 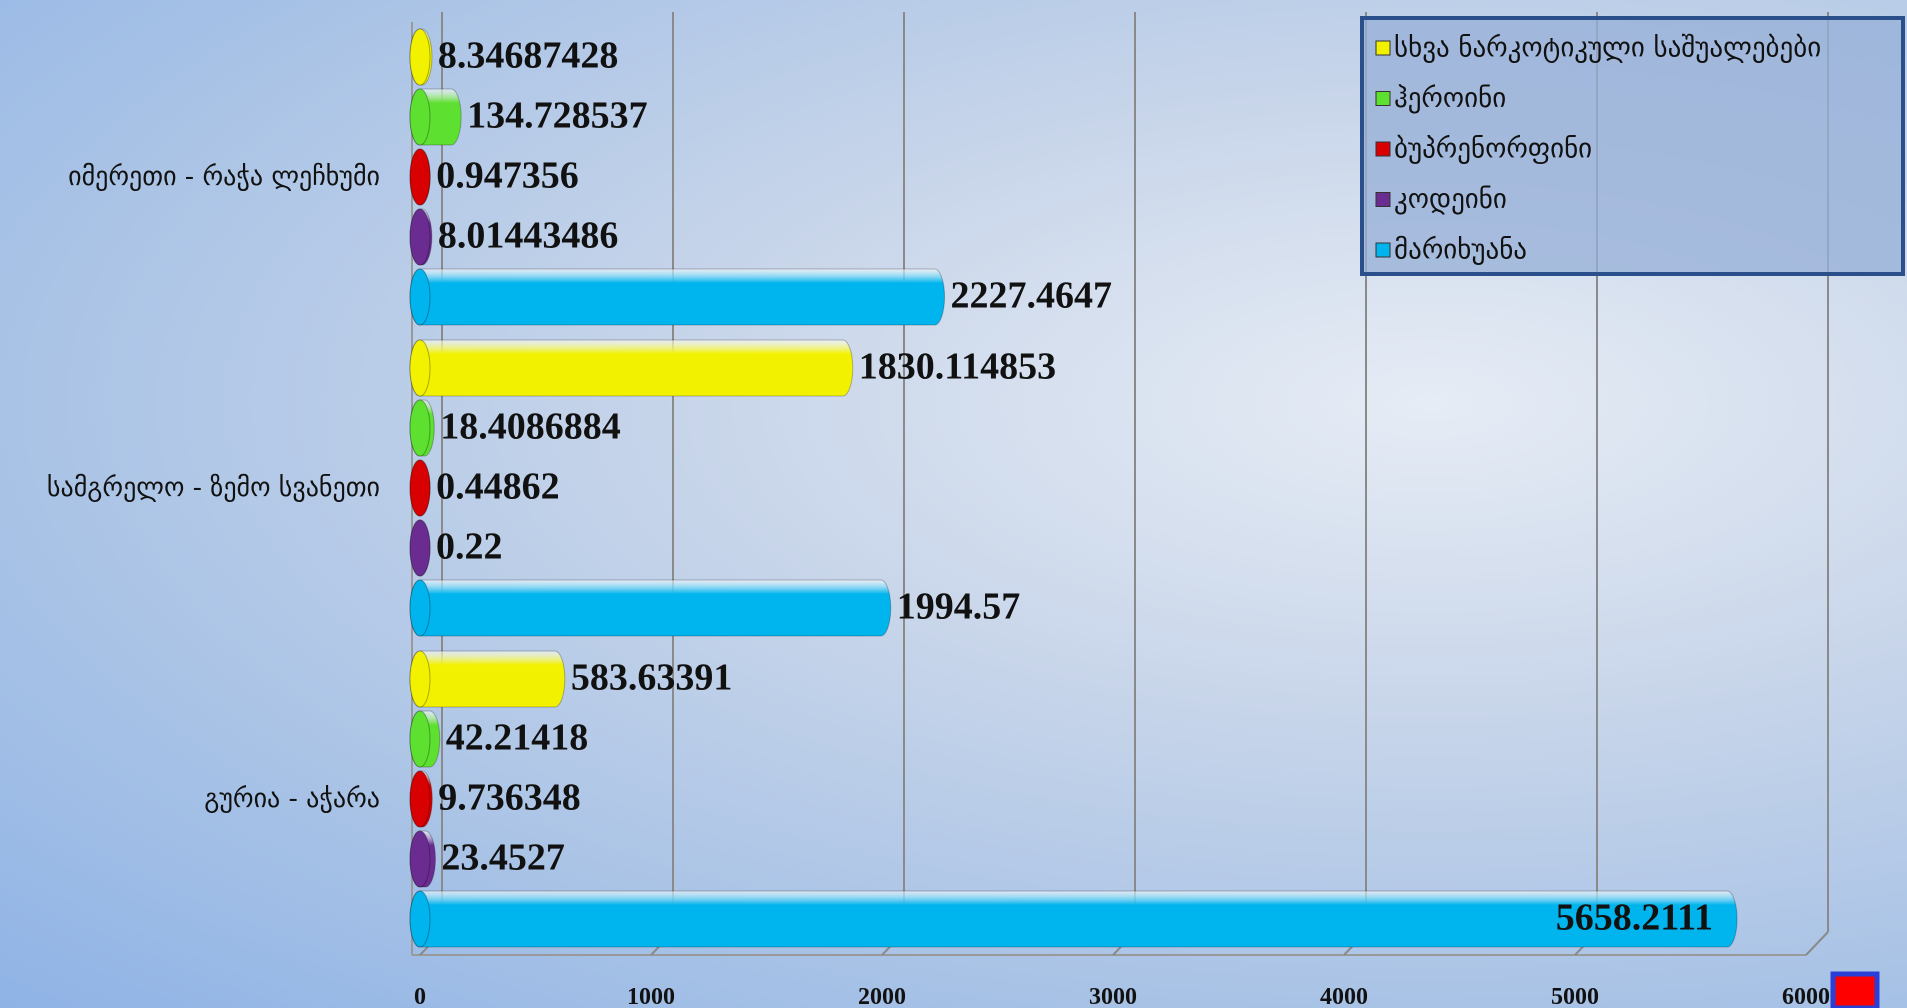 What do you see at coordinates (1344, 996) in the screenshot?
I see `x-tick-label: 4000` at bounding box center [1344, 996].